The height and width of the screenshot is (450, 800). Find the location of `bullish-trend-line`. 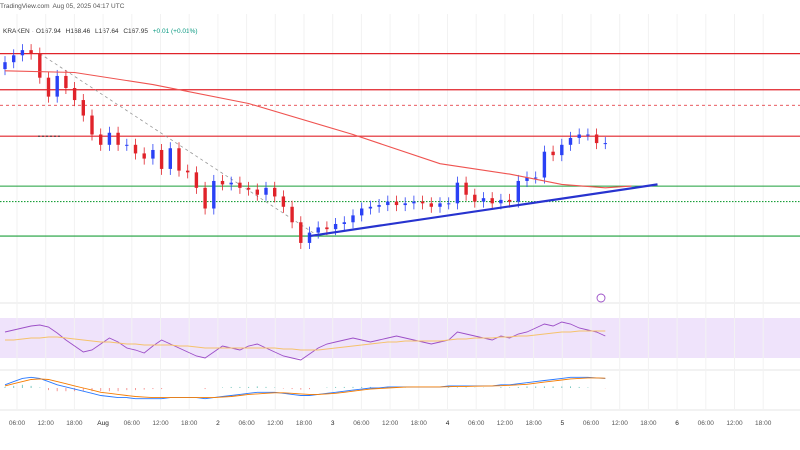

bullish-trend-line is located at coordinates (483, 210).